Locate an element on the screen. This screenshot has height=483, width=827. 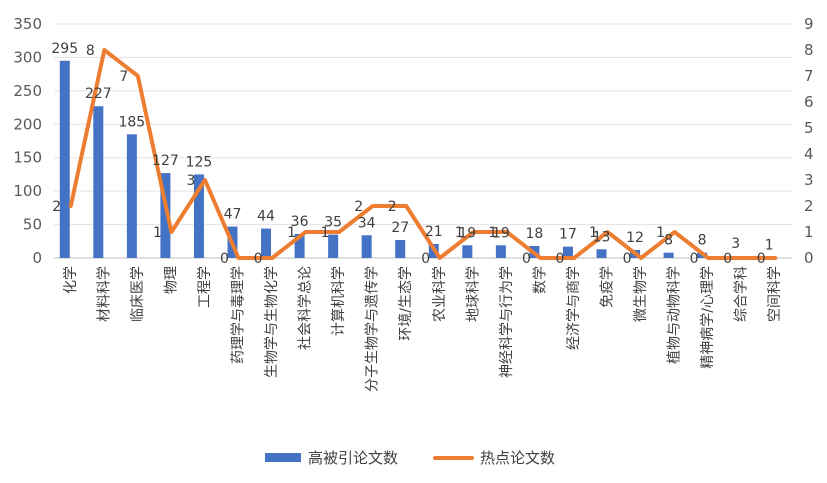
y2-tick-label: 6 is located at coordinates (809, 102).